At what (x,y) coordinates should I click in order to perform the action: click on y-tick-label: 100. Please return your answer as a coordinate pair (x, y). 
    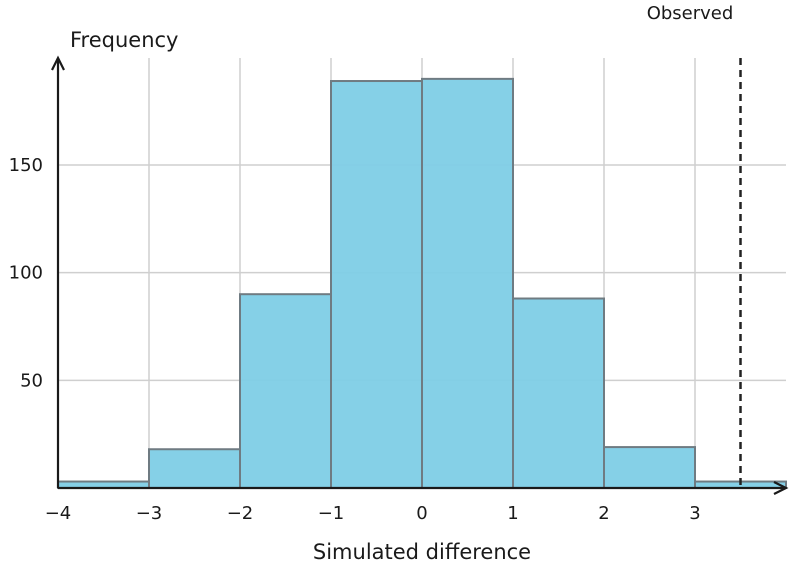
    Looking at the image, I should click on (26, 273).